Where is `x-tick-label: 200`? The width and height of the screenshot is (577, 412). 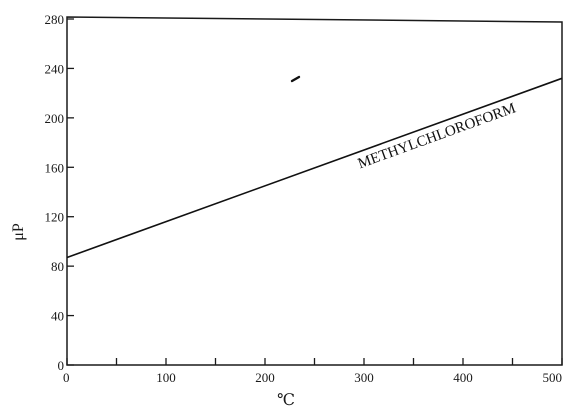 x-tick-label: 200 is located at coordinates (265, 377).